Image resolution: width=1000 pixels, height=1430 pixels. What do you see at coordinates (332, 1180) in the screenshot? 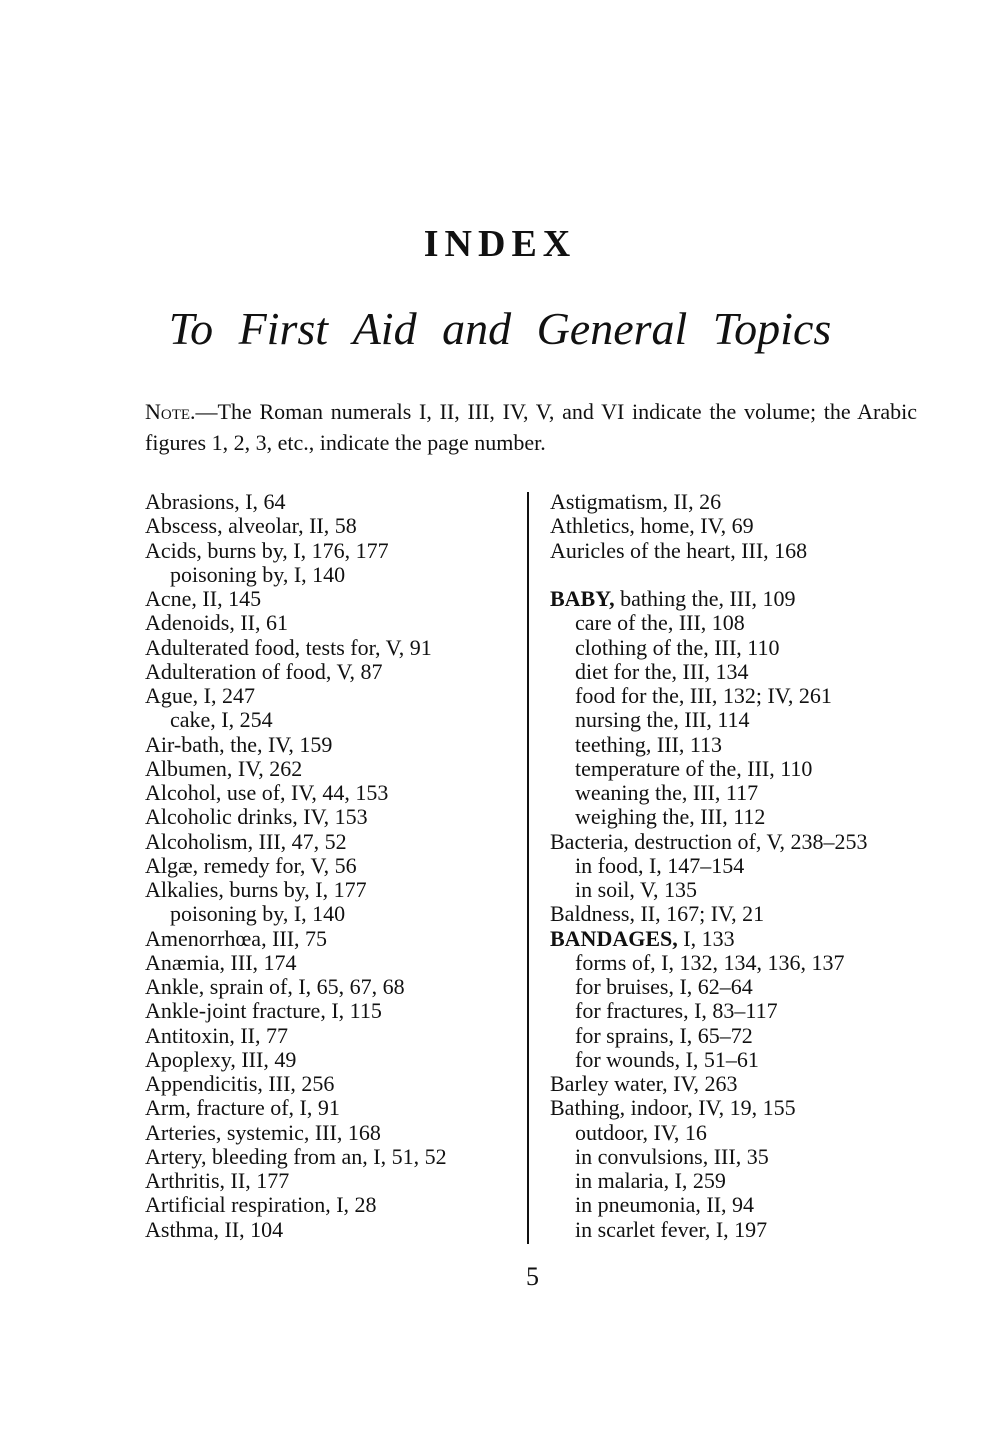
I see `index-entry: Arthritis, II, 177` at bounding box center [332, 1180].